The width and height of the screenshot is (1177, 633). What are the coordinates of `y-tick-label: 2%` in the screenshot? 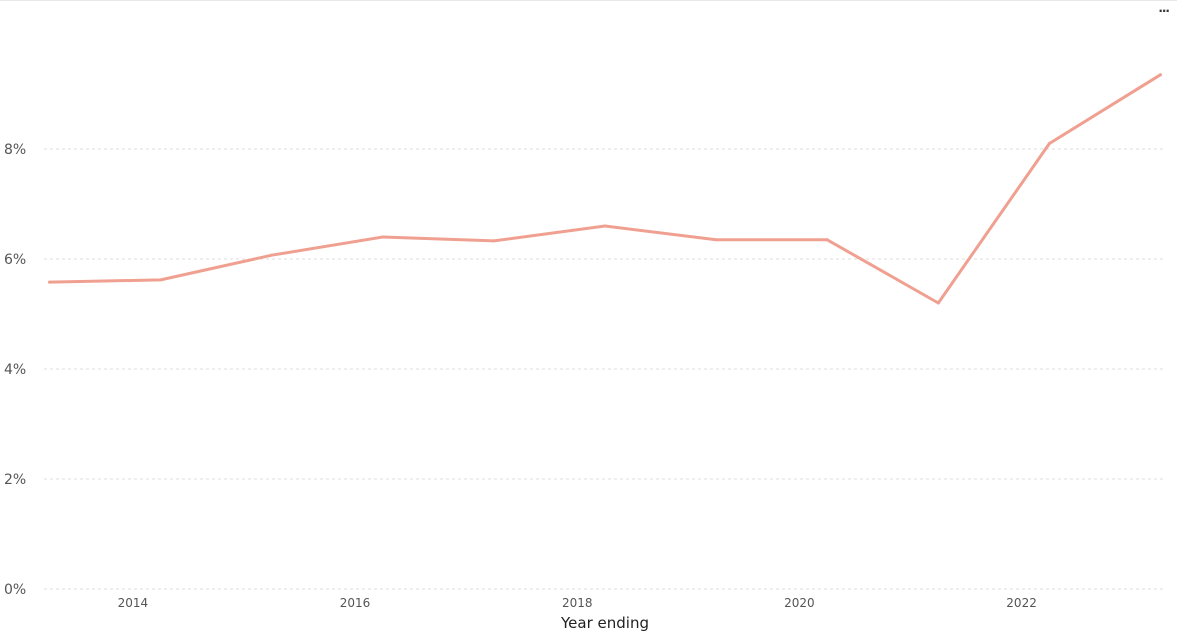 It's located at (15, 480).